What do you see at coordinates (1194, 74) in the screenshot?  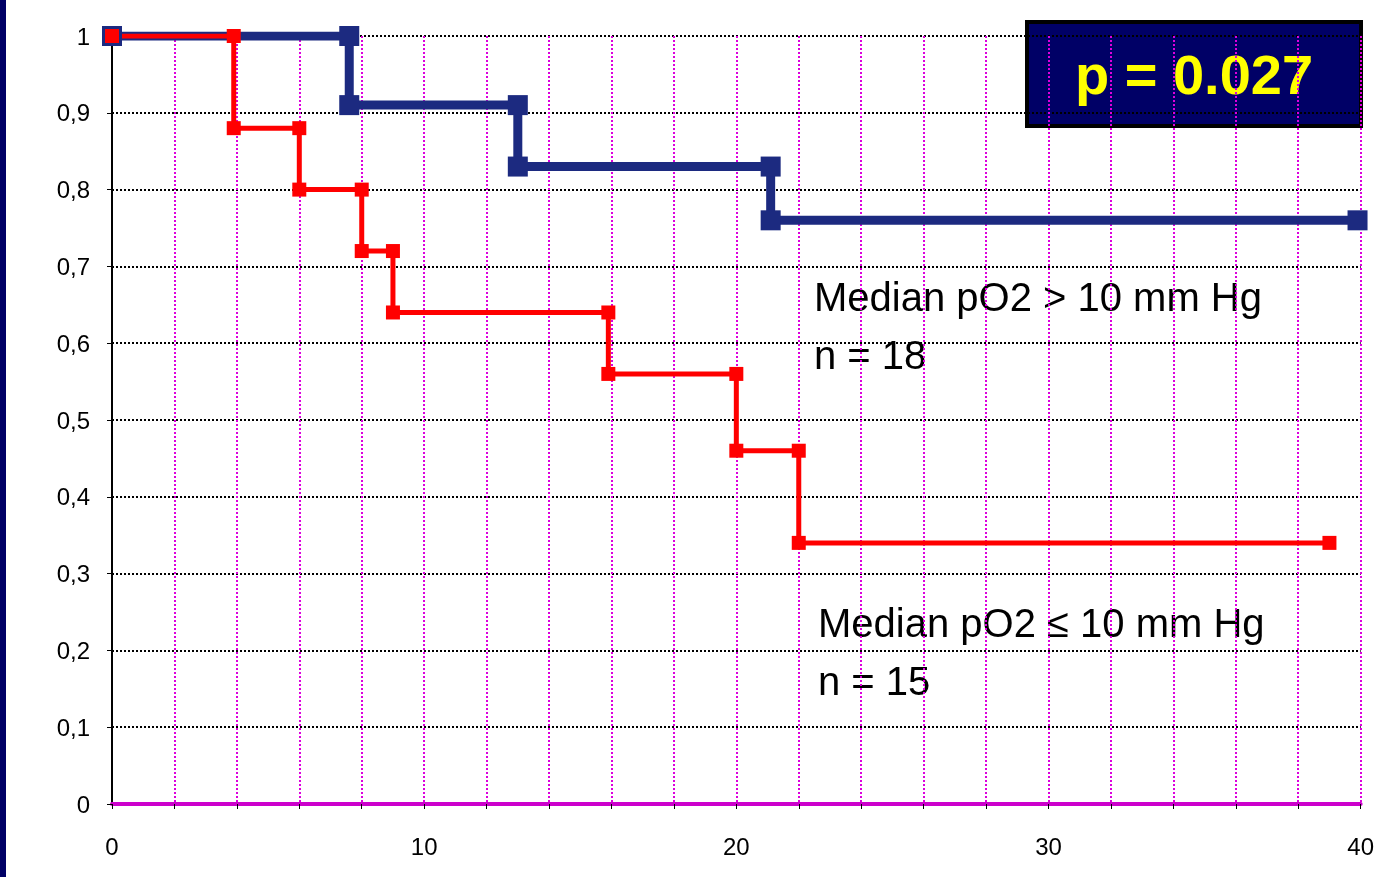 I see `annotation: p = 0.027` at bounding box center [1194, 74].